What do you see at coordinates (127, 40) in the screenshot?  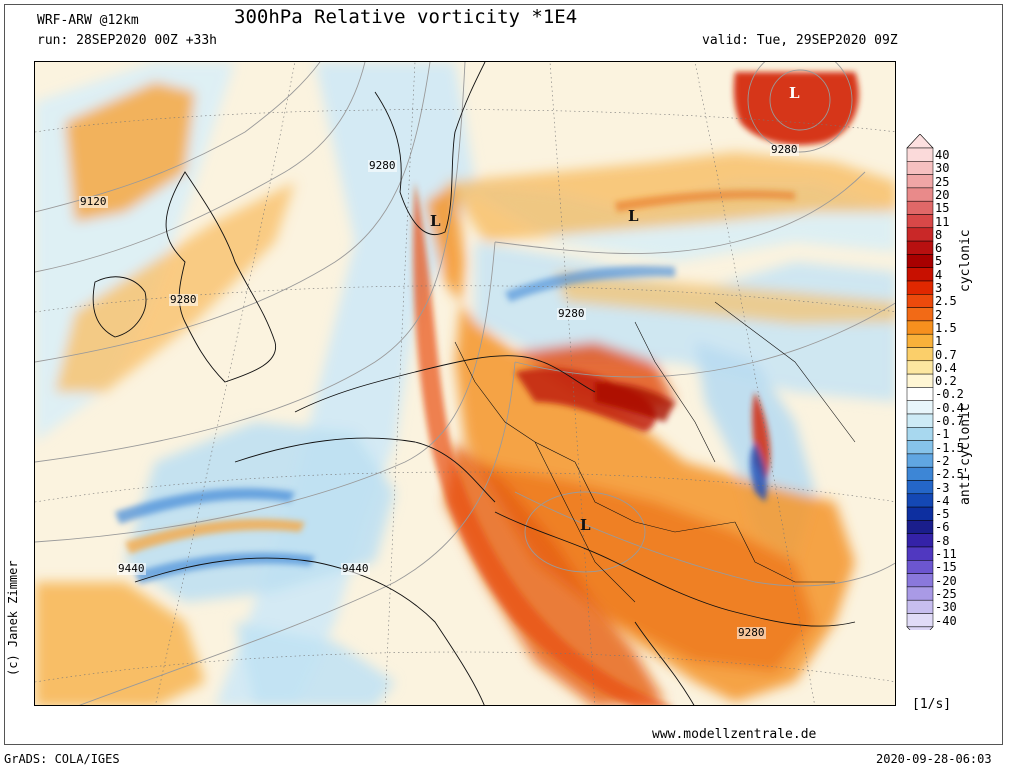 I see `run-time: run: 28SEP2020 00Z +33h` at bounding box center [127, 40].